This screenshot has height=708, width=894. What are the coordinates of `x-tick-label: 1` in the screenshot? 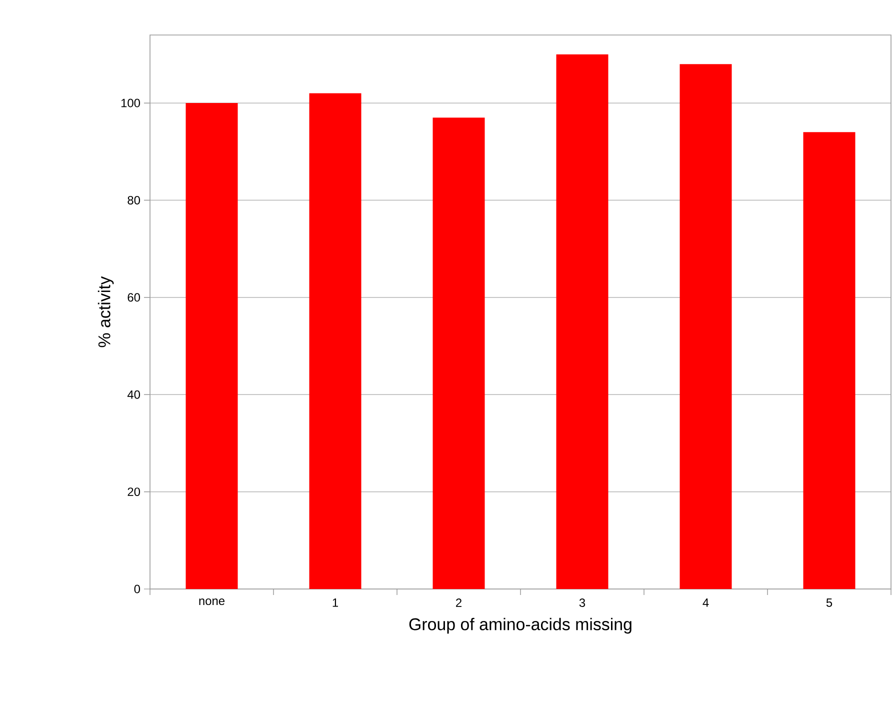 It's located at (335, 602).